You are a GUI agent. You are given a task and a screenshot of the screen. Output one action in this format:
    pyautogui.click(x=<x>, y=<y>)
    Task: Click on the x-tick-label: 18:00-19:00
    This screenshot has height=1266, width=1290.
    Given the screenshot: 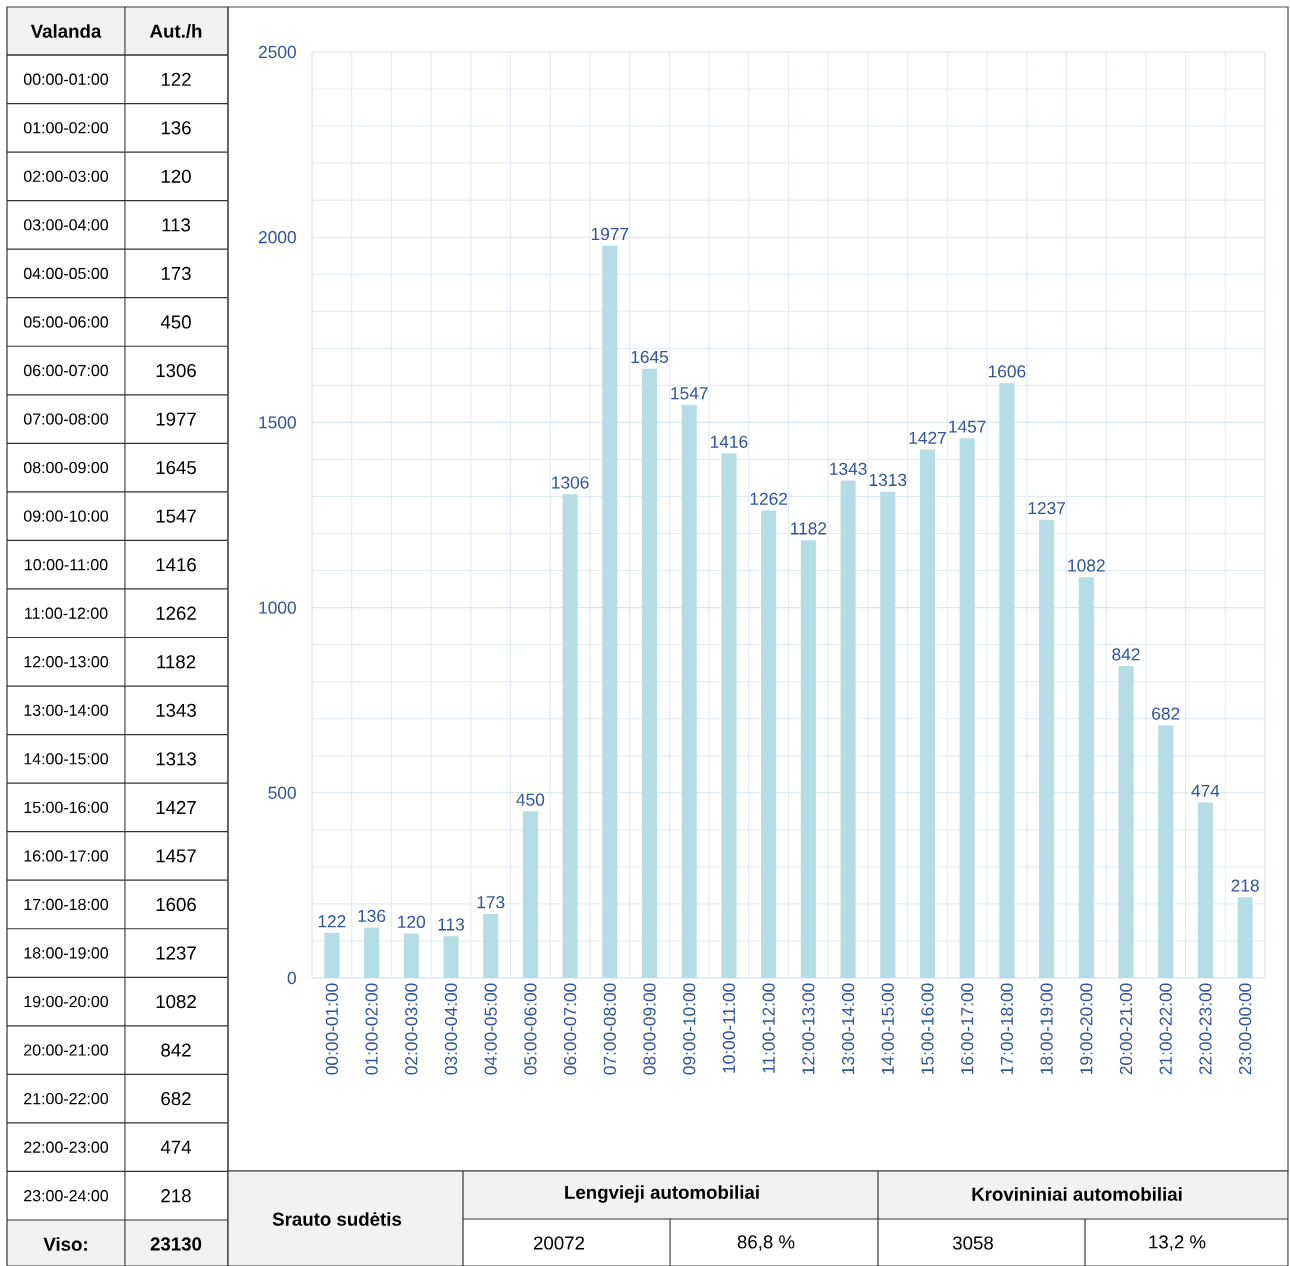 What is the action you would take?
    pyautogui.click(x=1046, y=1028)
    